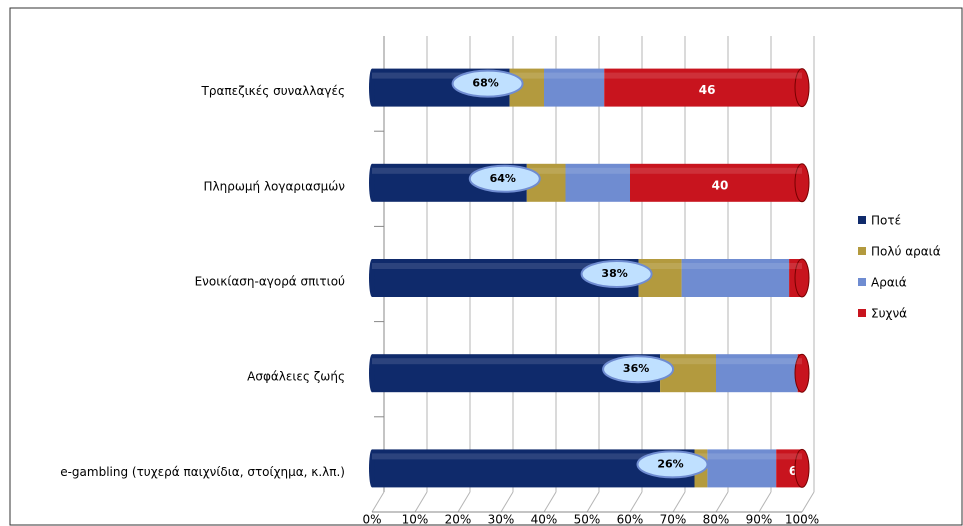  I want to click on x-tick-label: 100%, so click(802, 519).